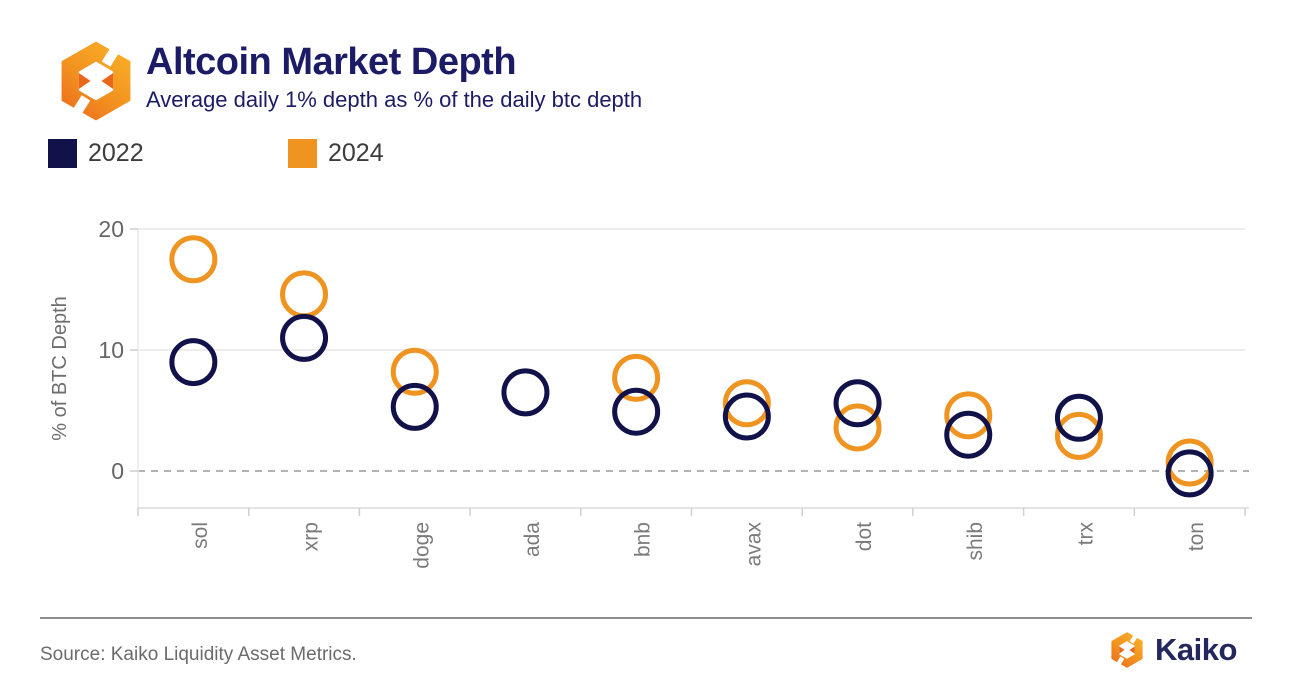  What do you see at coordinates (111, 350) in the screenshot?
I see `y-tick-label: 10` at bounding box center [111, 350].